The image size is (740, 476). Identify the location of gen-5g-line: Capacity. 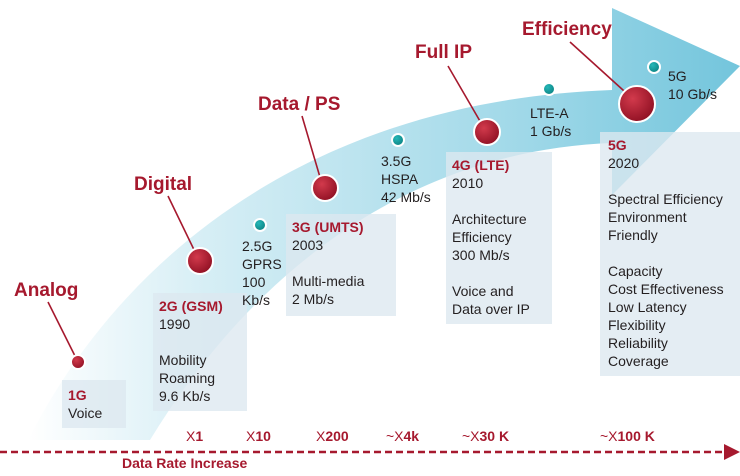
(635, 271).